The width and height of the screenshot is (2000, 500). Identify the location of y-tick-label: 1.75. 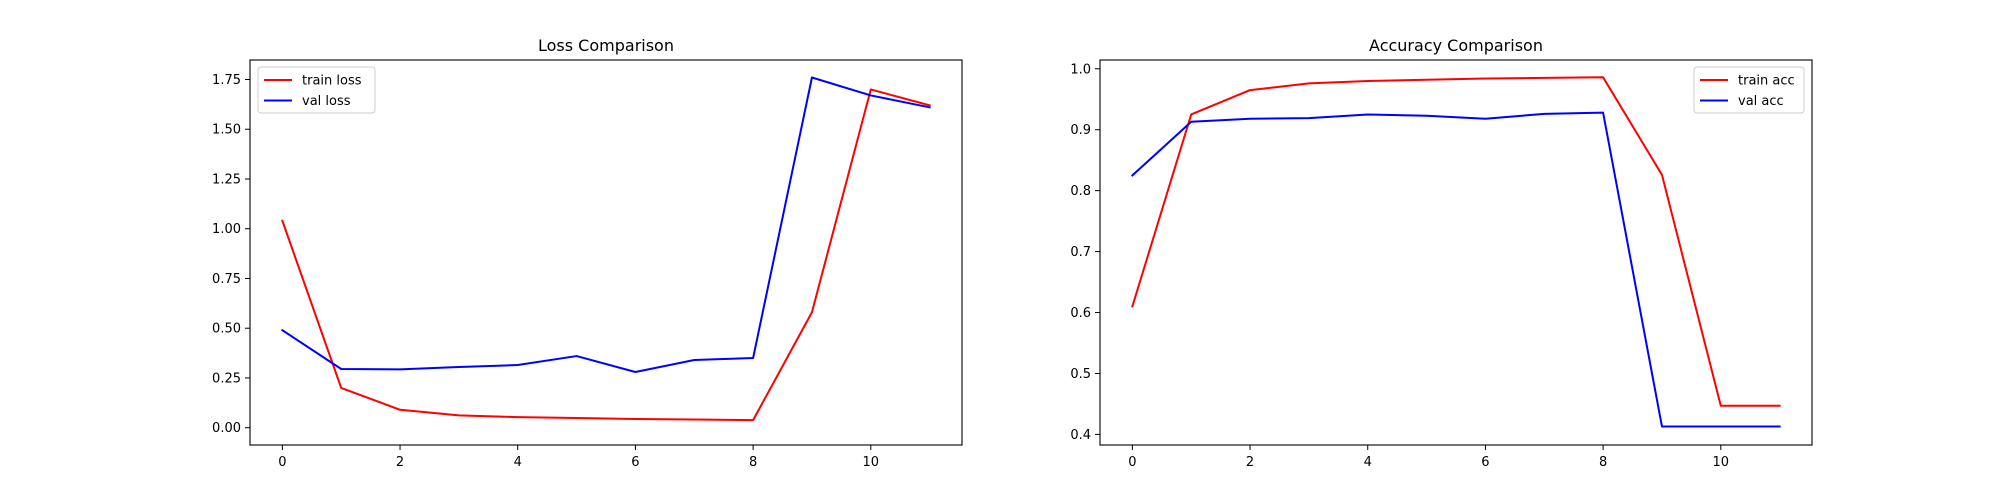
(226, 80).